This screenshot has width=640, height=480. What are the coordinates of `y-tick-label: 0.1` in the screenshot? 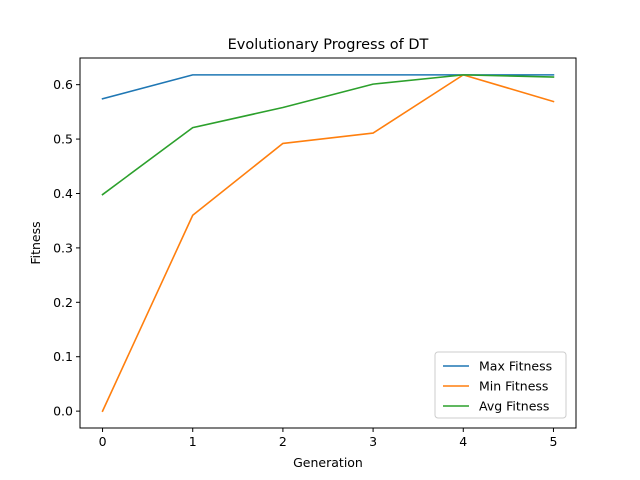 It's located at (63, 356).